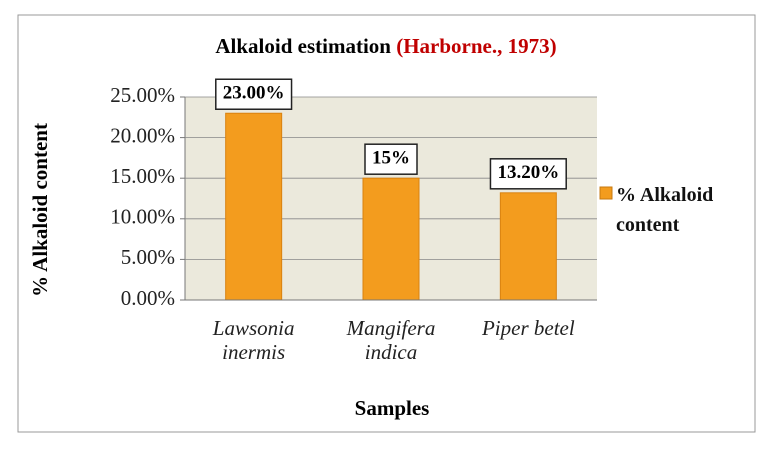  I want to click on data-label: 15%, so click(391, 158).